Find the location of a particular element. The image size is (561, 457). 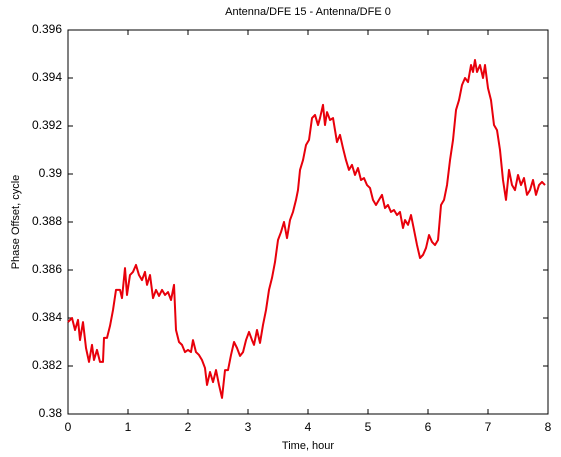

x-tick-label: 5 is located at coordinates (368, 427).